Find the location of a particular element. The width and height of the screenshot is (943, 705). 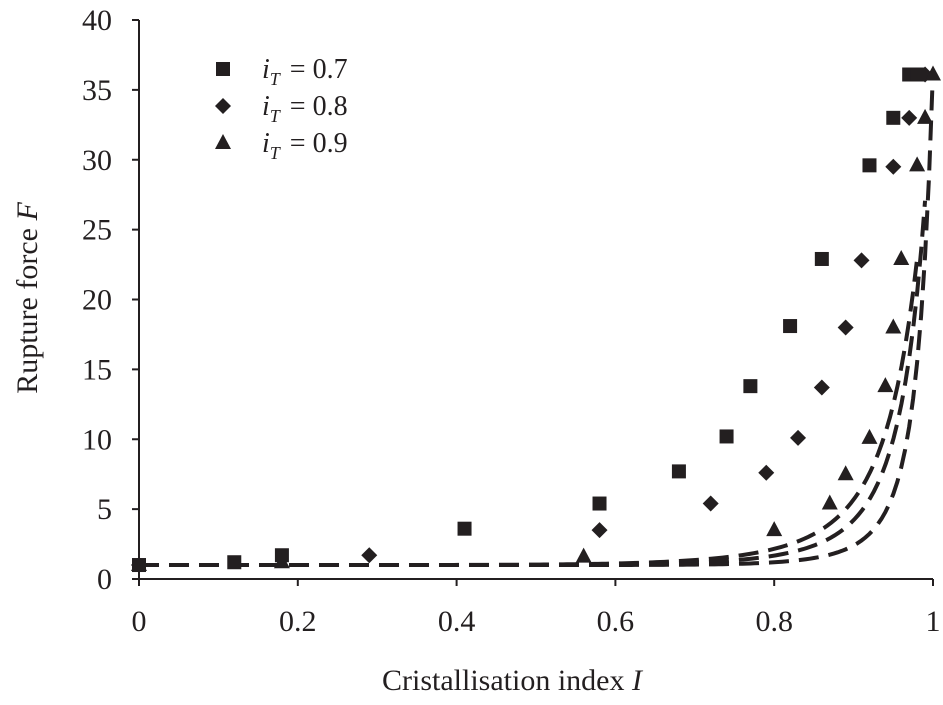

y-tick-label: 40 is located at coordinates (97, 20).